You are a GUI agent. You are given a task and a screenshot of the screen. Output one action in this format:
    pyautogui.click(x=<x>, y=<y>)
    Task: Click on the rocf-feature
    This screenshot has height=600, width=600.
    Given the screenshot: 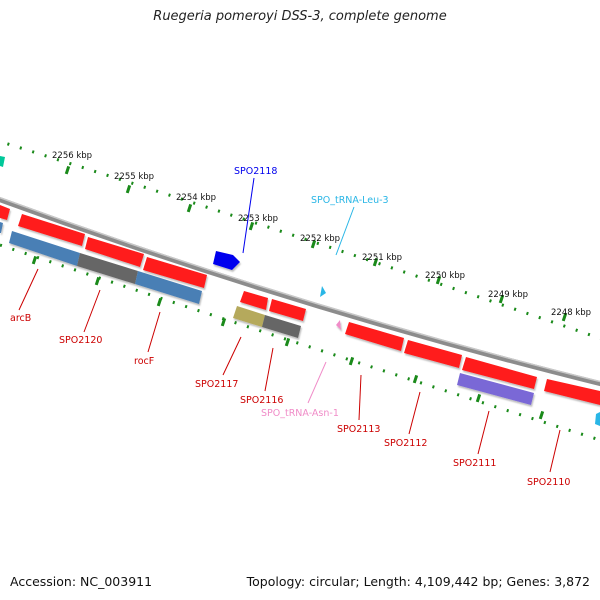 What is the action you would take?
    pyautogui.click(x=168, y=287)
    